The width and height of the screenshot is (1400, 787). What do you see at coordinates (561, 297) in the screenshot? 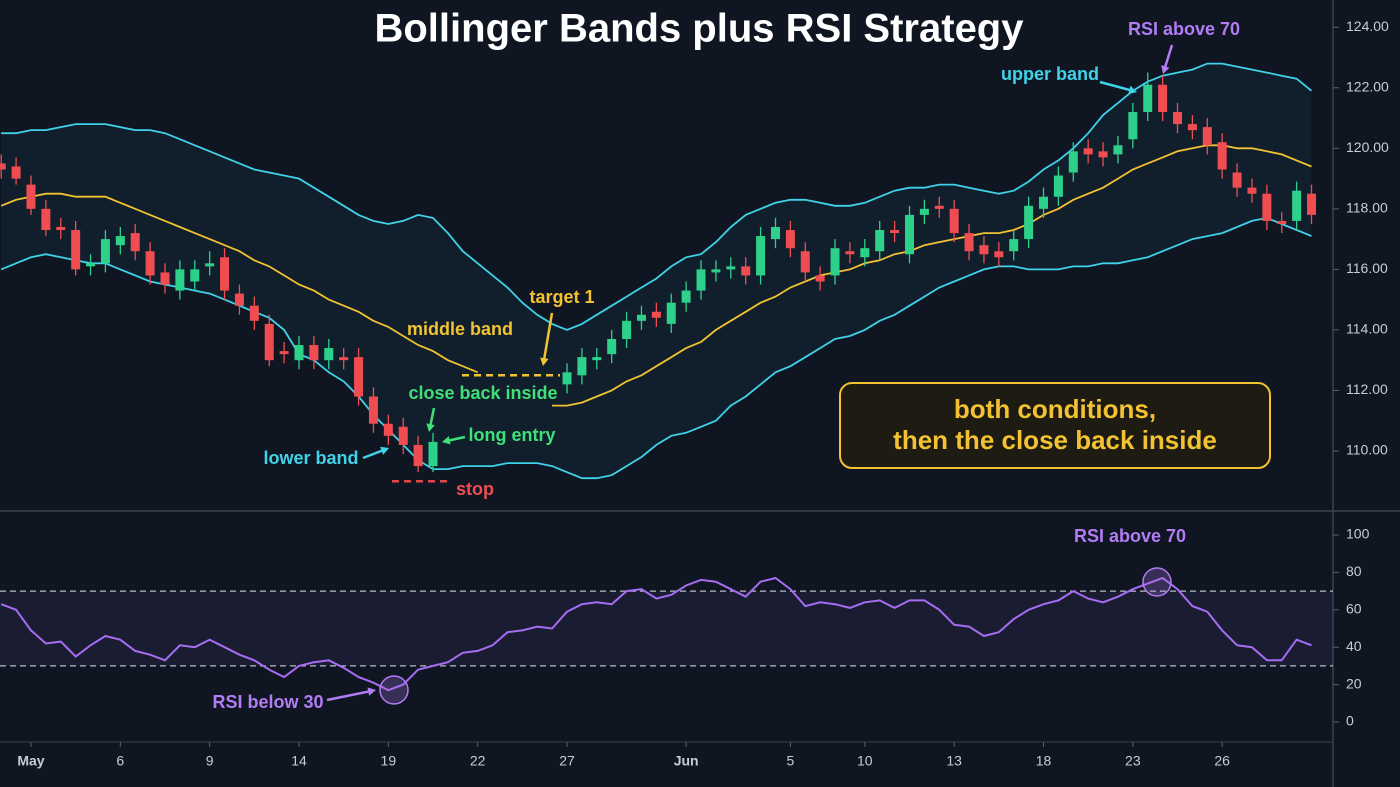
I see `annotation: target 1` at bounding box center [561, 297].